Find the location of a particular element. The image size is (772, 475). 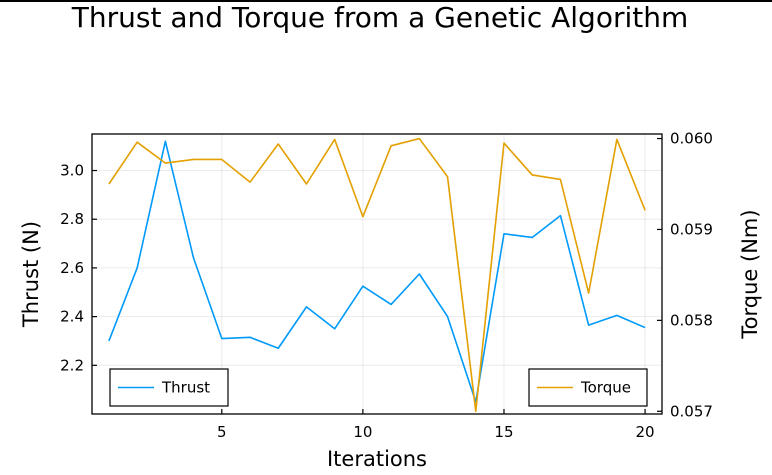

right-y-axis-label: Torque (Nm) is located at coordinates (750, 274).